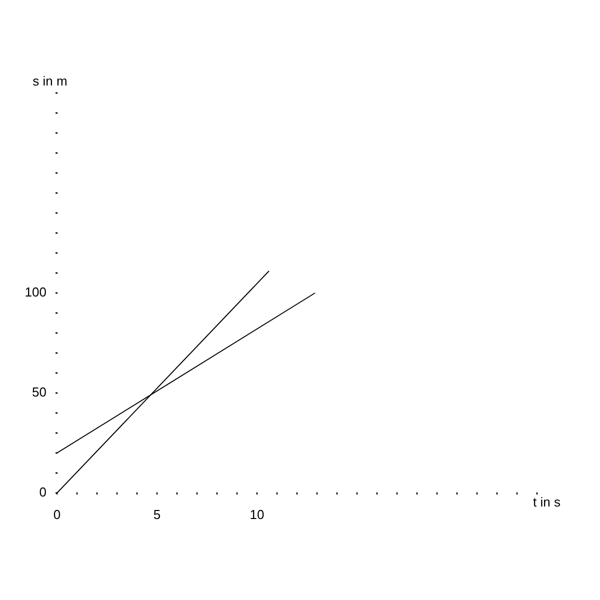 Image resolution: width=600 pixels, height=600 pixels. I want to click on x-tick-label: 0, so click(57, 514).